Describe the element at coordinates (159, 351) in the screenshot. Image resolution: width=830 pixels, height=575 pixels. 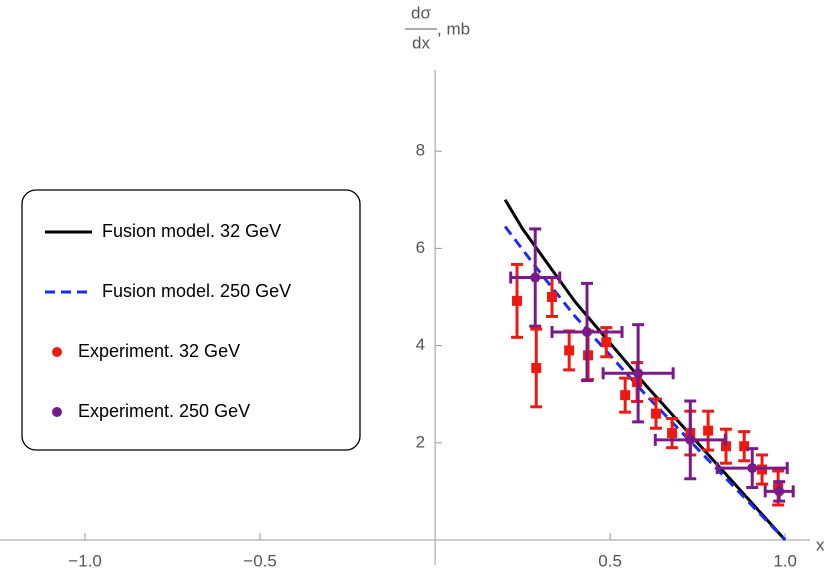
I see `legend-label: Experiment. 32 GeV` at that location.